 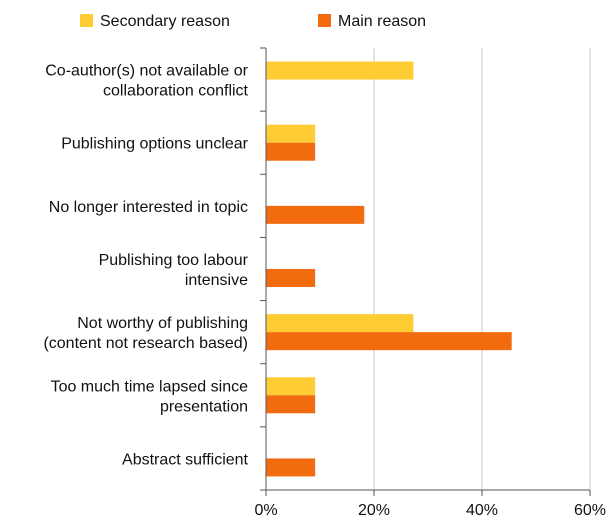 I want to click on category-label: Publishing options unclear, so click(x=154, y=144).